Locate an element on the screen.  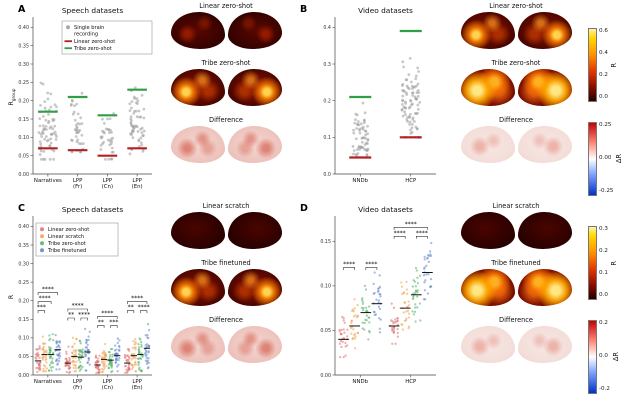
brain-row-linear-scratch: Linear scratch is located at coordinates (226, 225).